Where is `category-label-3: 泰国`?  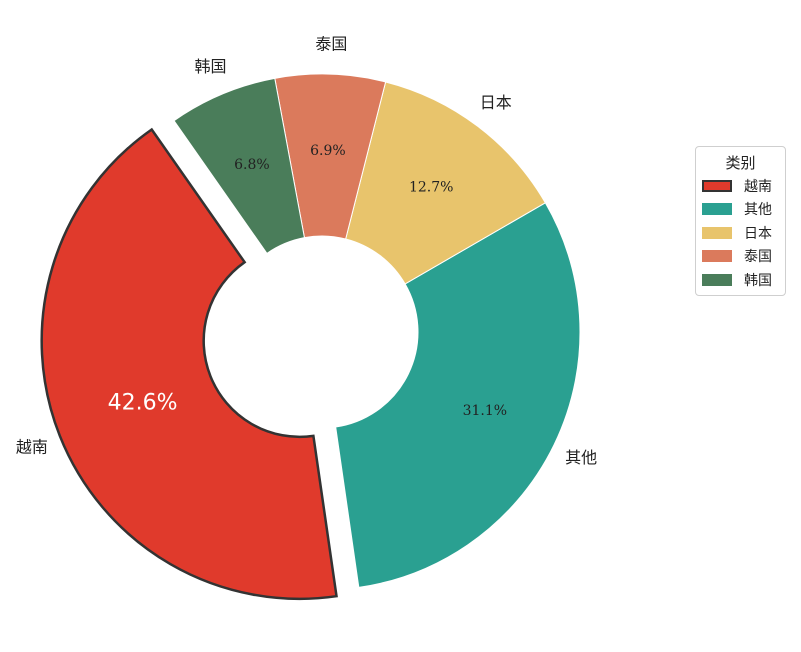
category-label-3: 泰国 is located at coordinates (331, 44).